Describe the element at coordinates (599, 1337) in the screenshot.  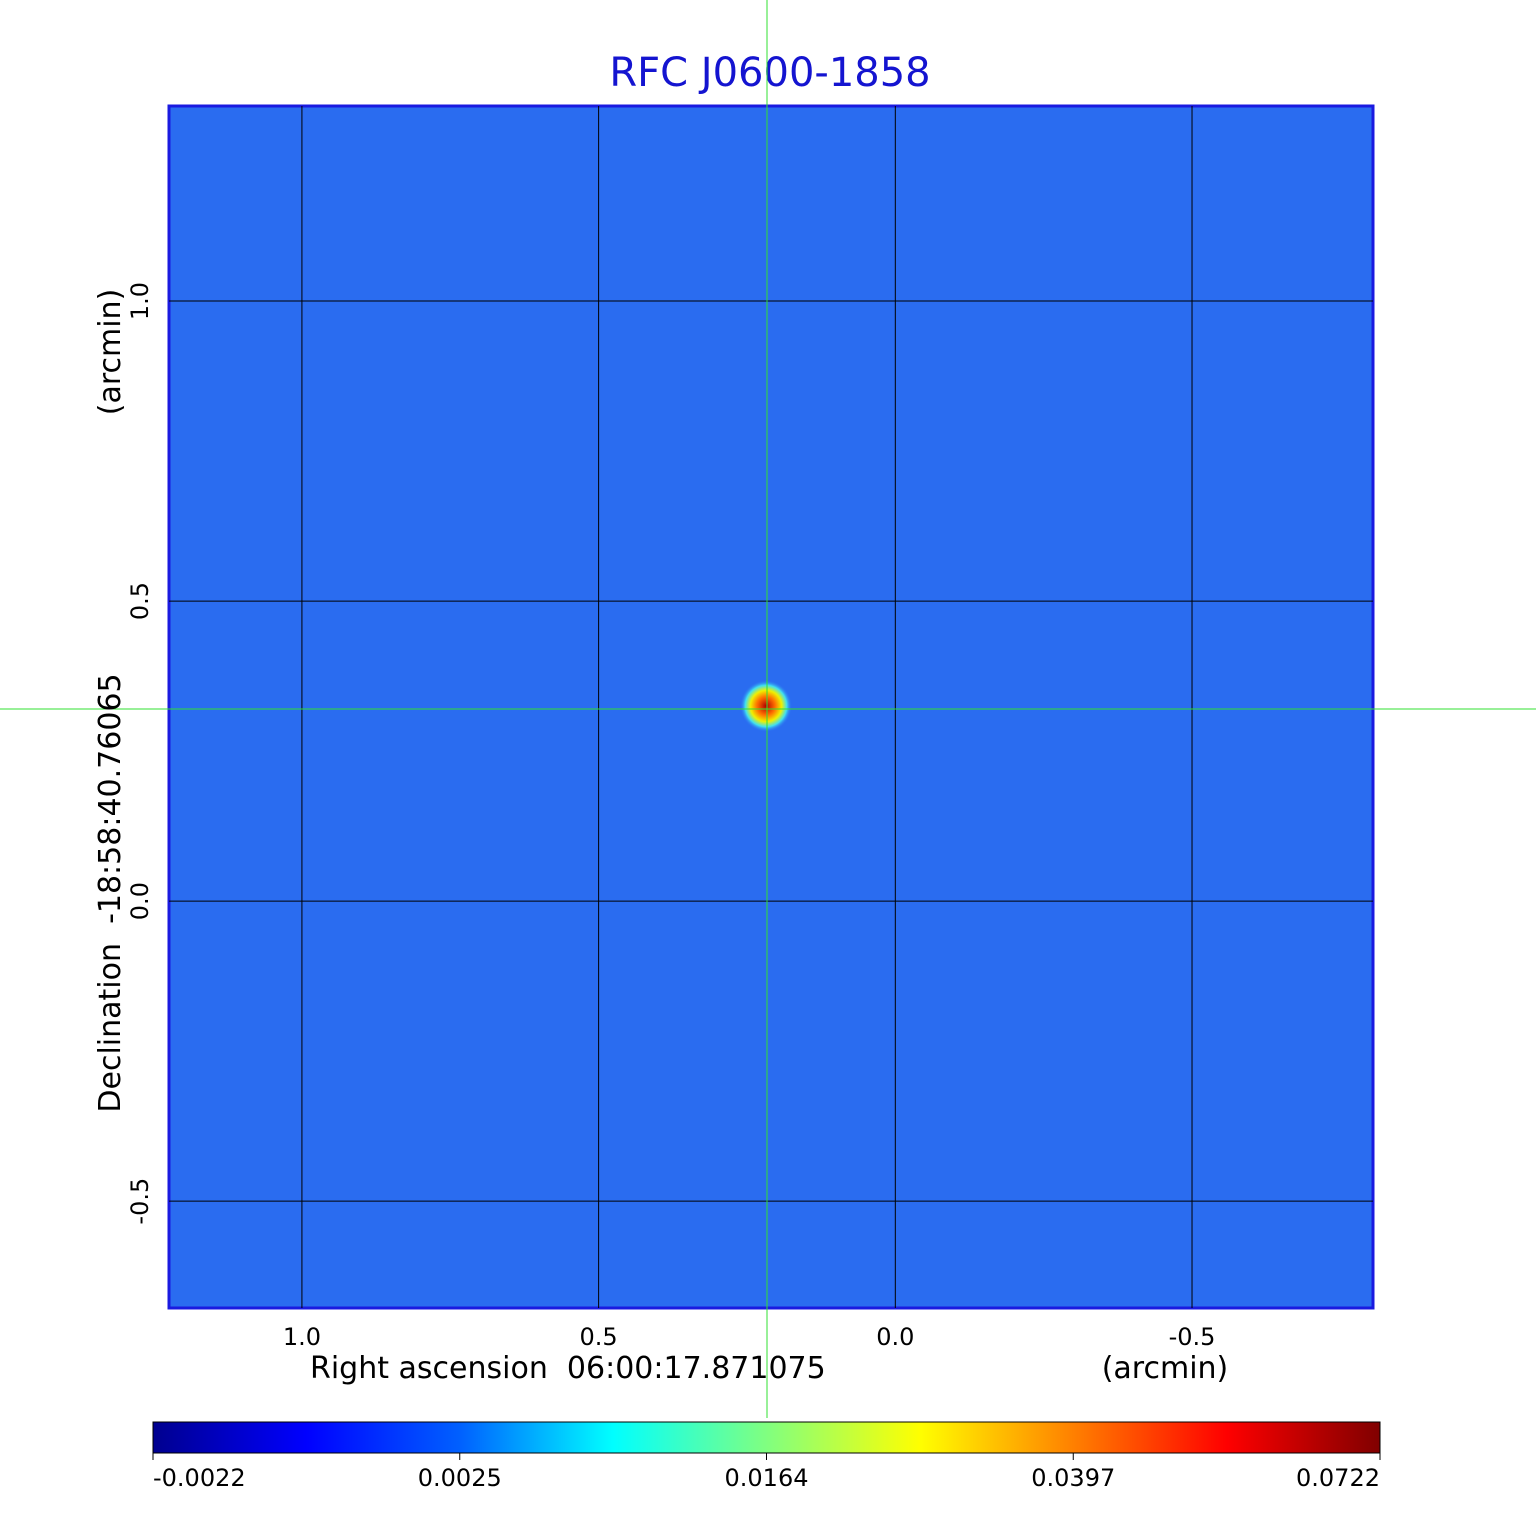
I see `x-tick-label: 0.5` at that location.